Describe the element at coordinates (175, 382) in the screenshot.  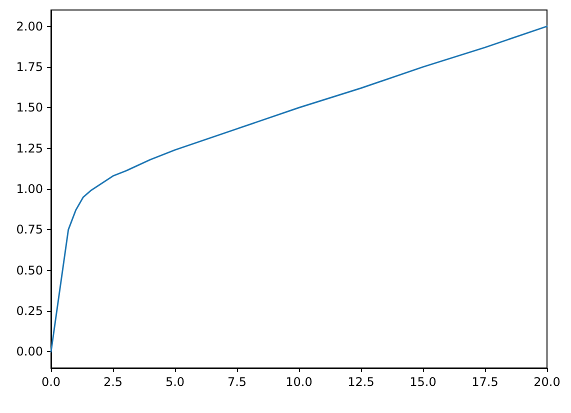
I see `x-tick-label: 5.0` at that location.